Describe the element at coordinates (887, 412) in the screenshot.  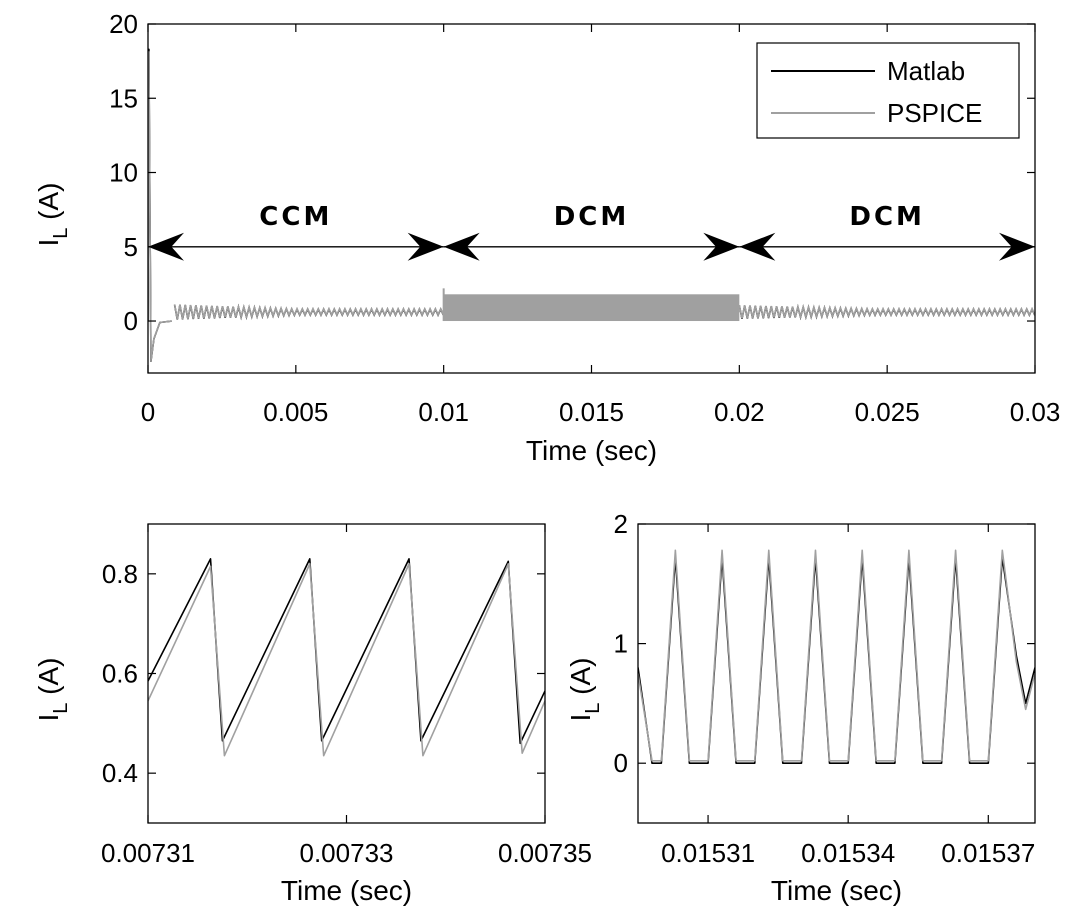
I see `x-tick-label: 0.025` at that location.